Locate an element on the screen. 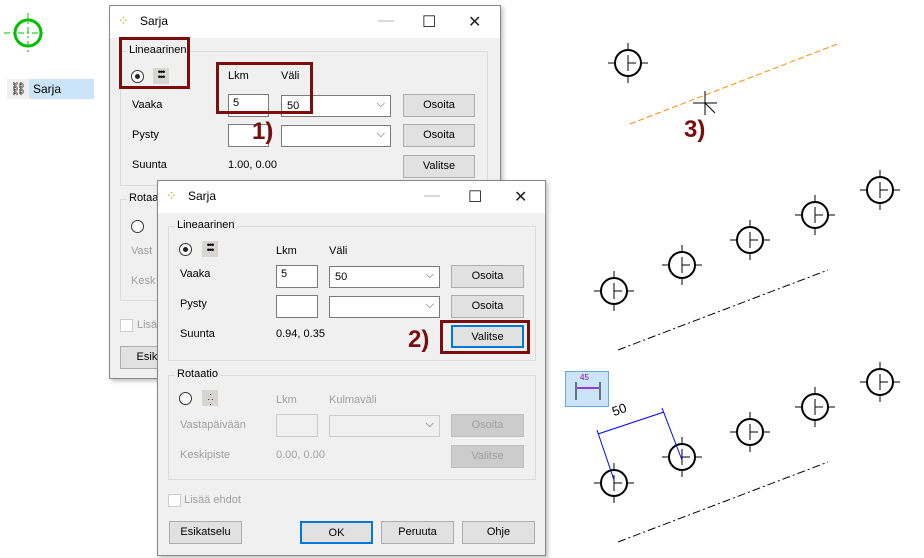  series-icon: ⁘ is located at coordinates (171, 195).